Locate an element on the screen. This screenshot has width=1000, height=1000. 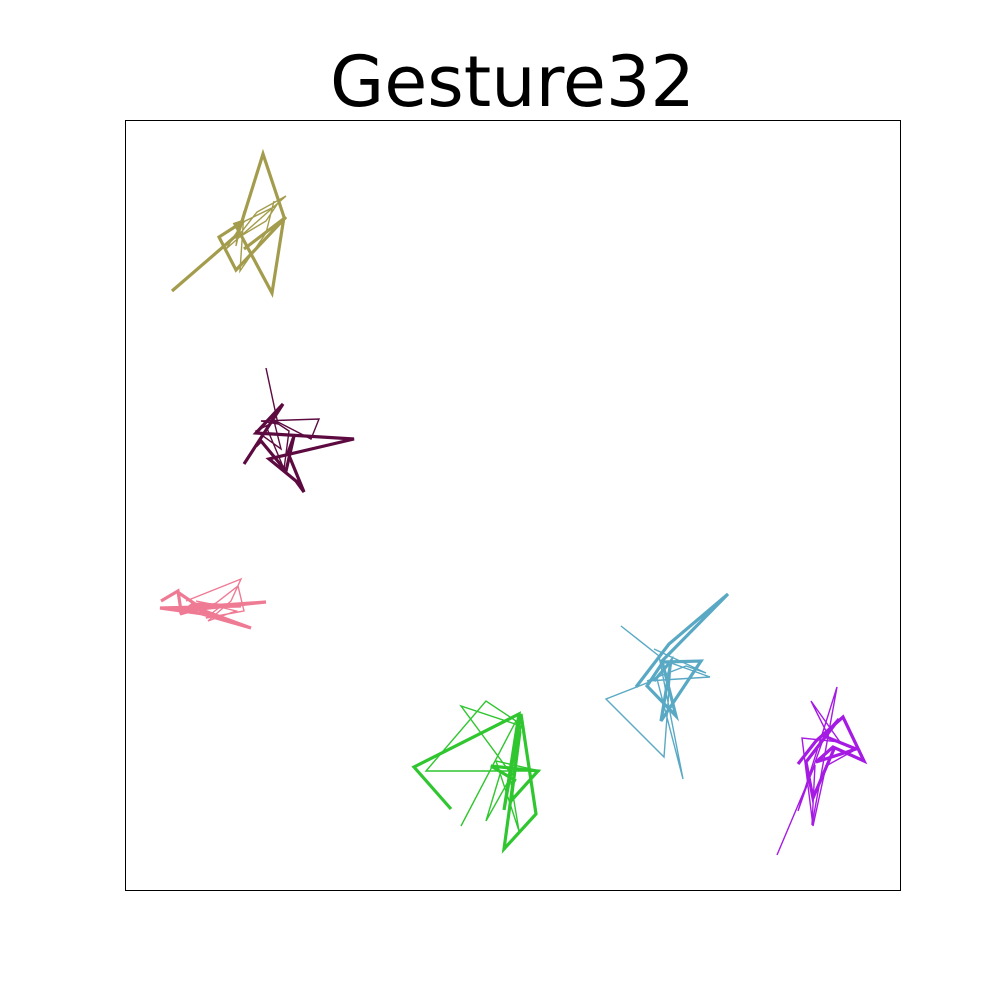
chart-title: Gesture32 is located at coordinates (512, 82).